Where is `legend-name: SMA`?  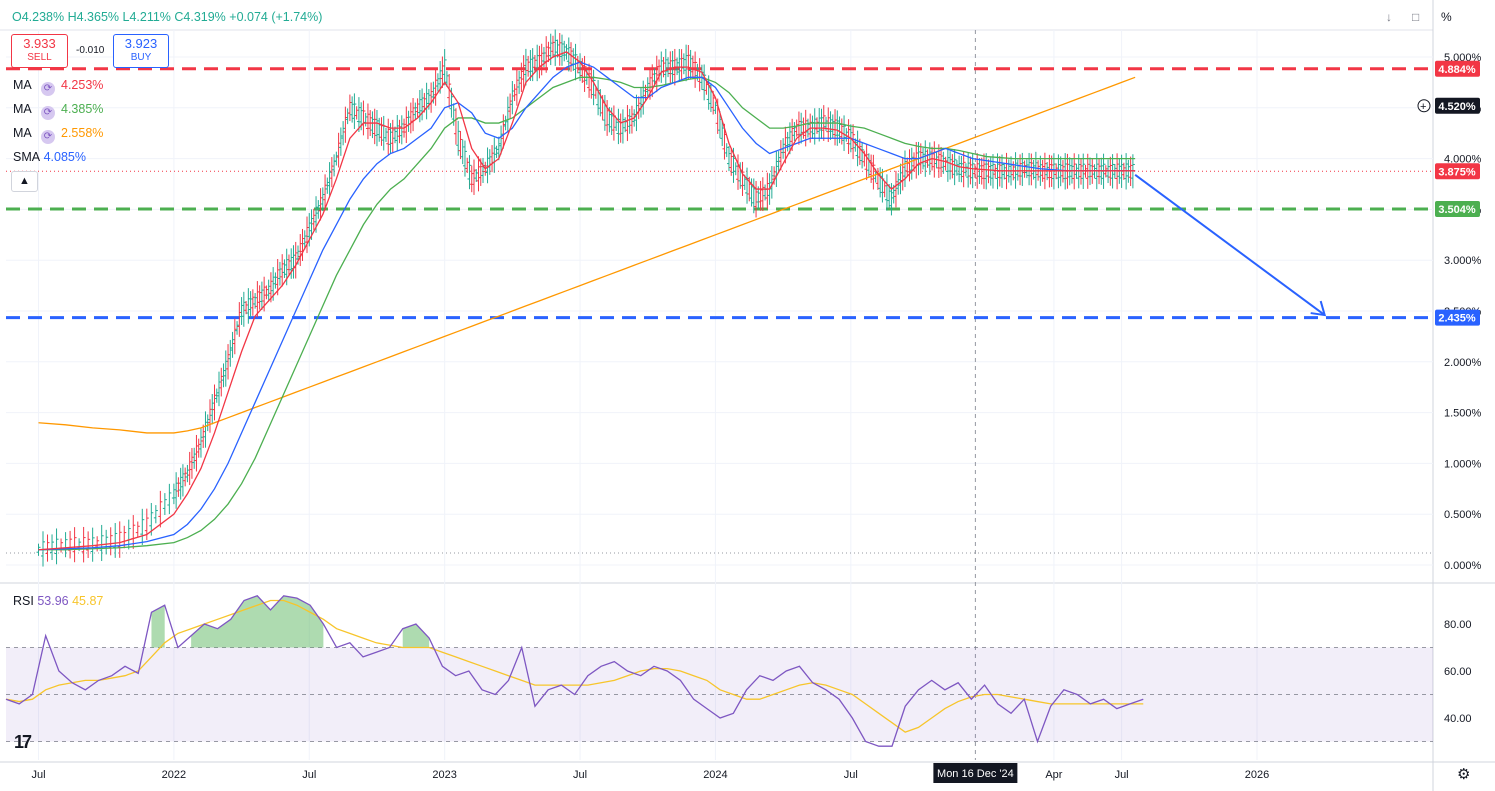
legend-name: SMA is located at coordinates (27, 157).